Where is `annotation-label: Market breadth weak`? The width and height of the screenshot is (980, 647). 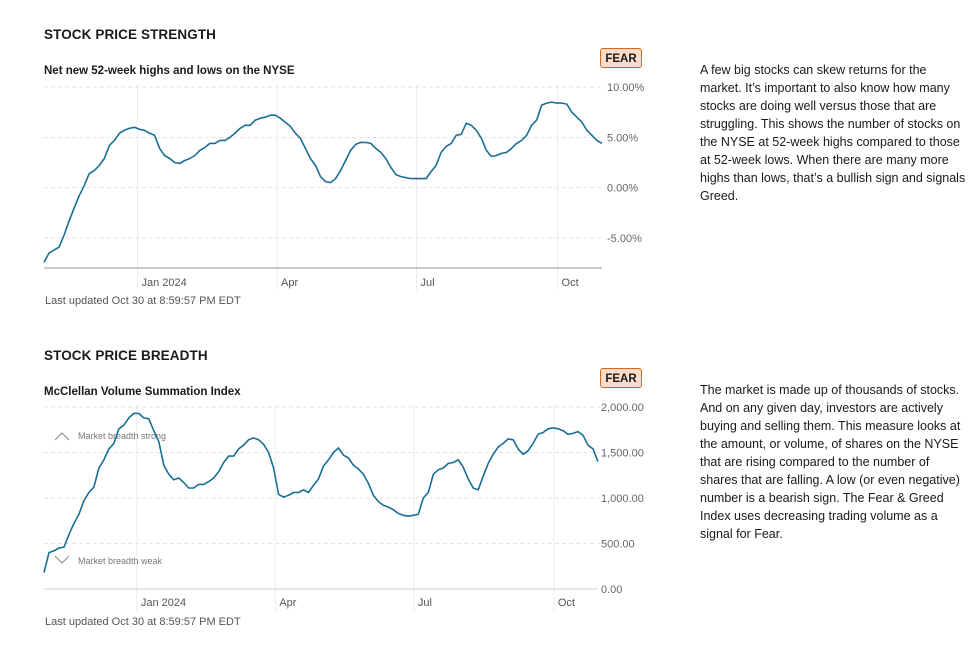
annotation-label: Market breadth weak is located at coordinates (120, 561).